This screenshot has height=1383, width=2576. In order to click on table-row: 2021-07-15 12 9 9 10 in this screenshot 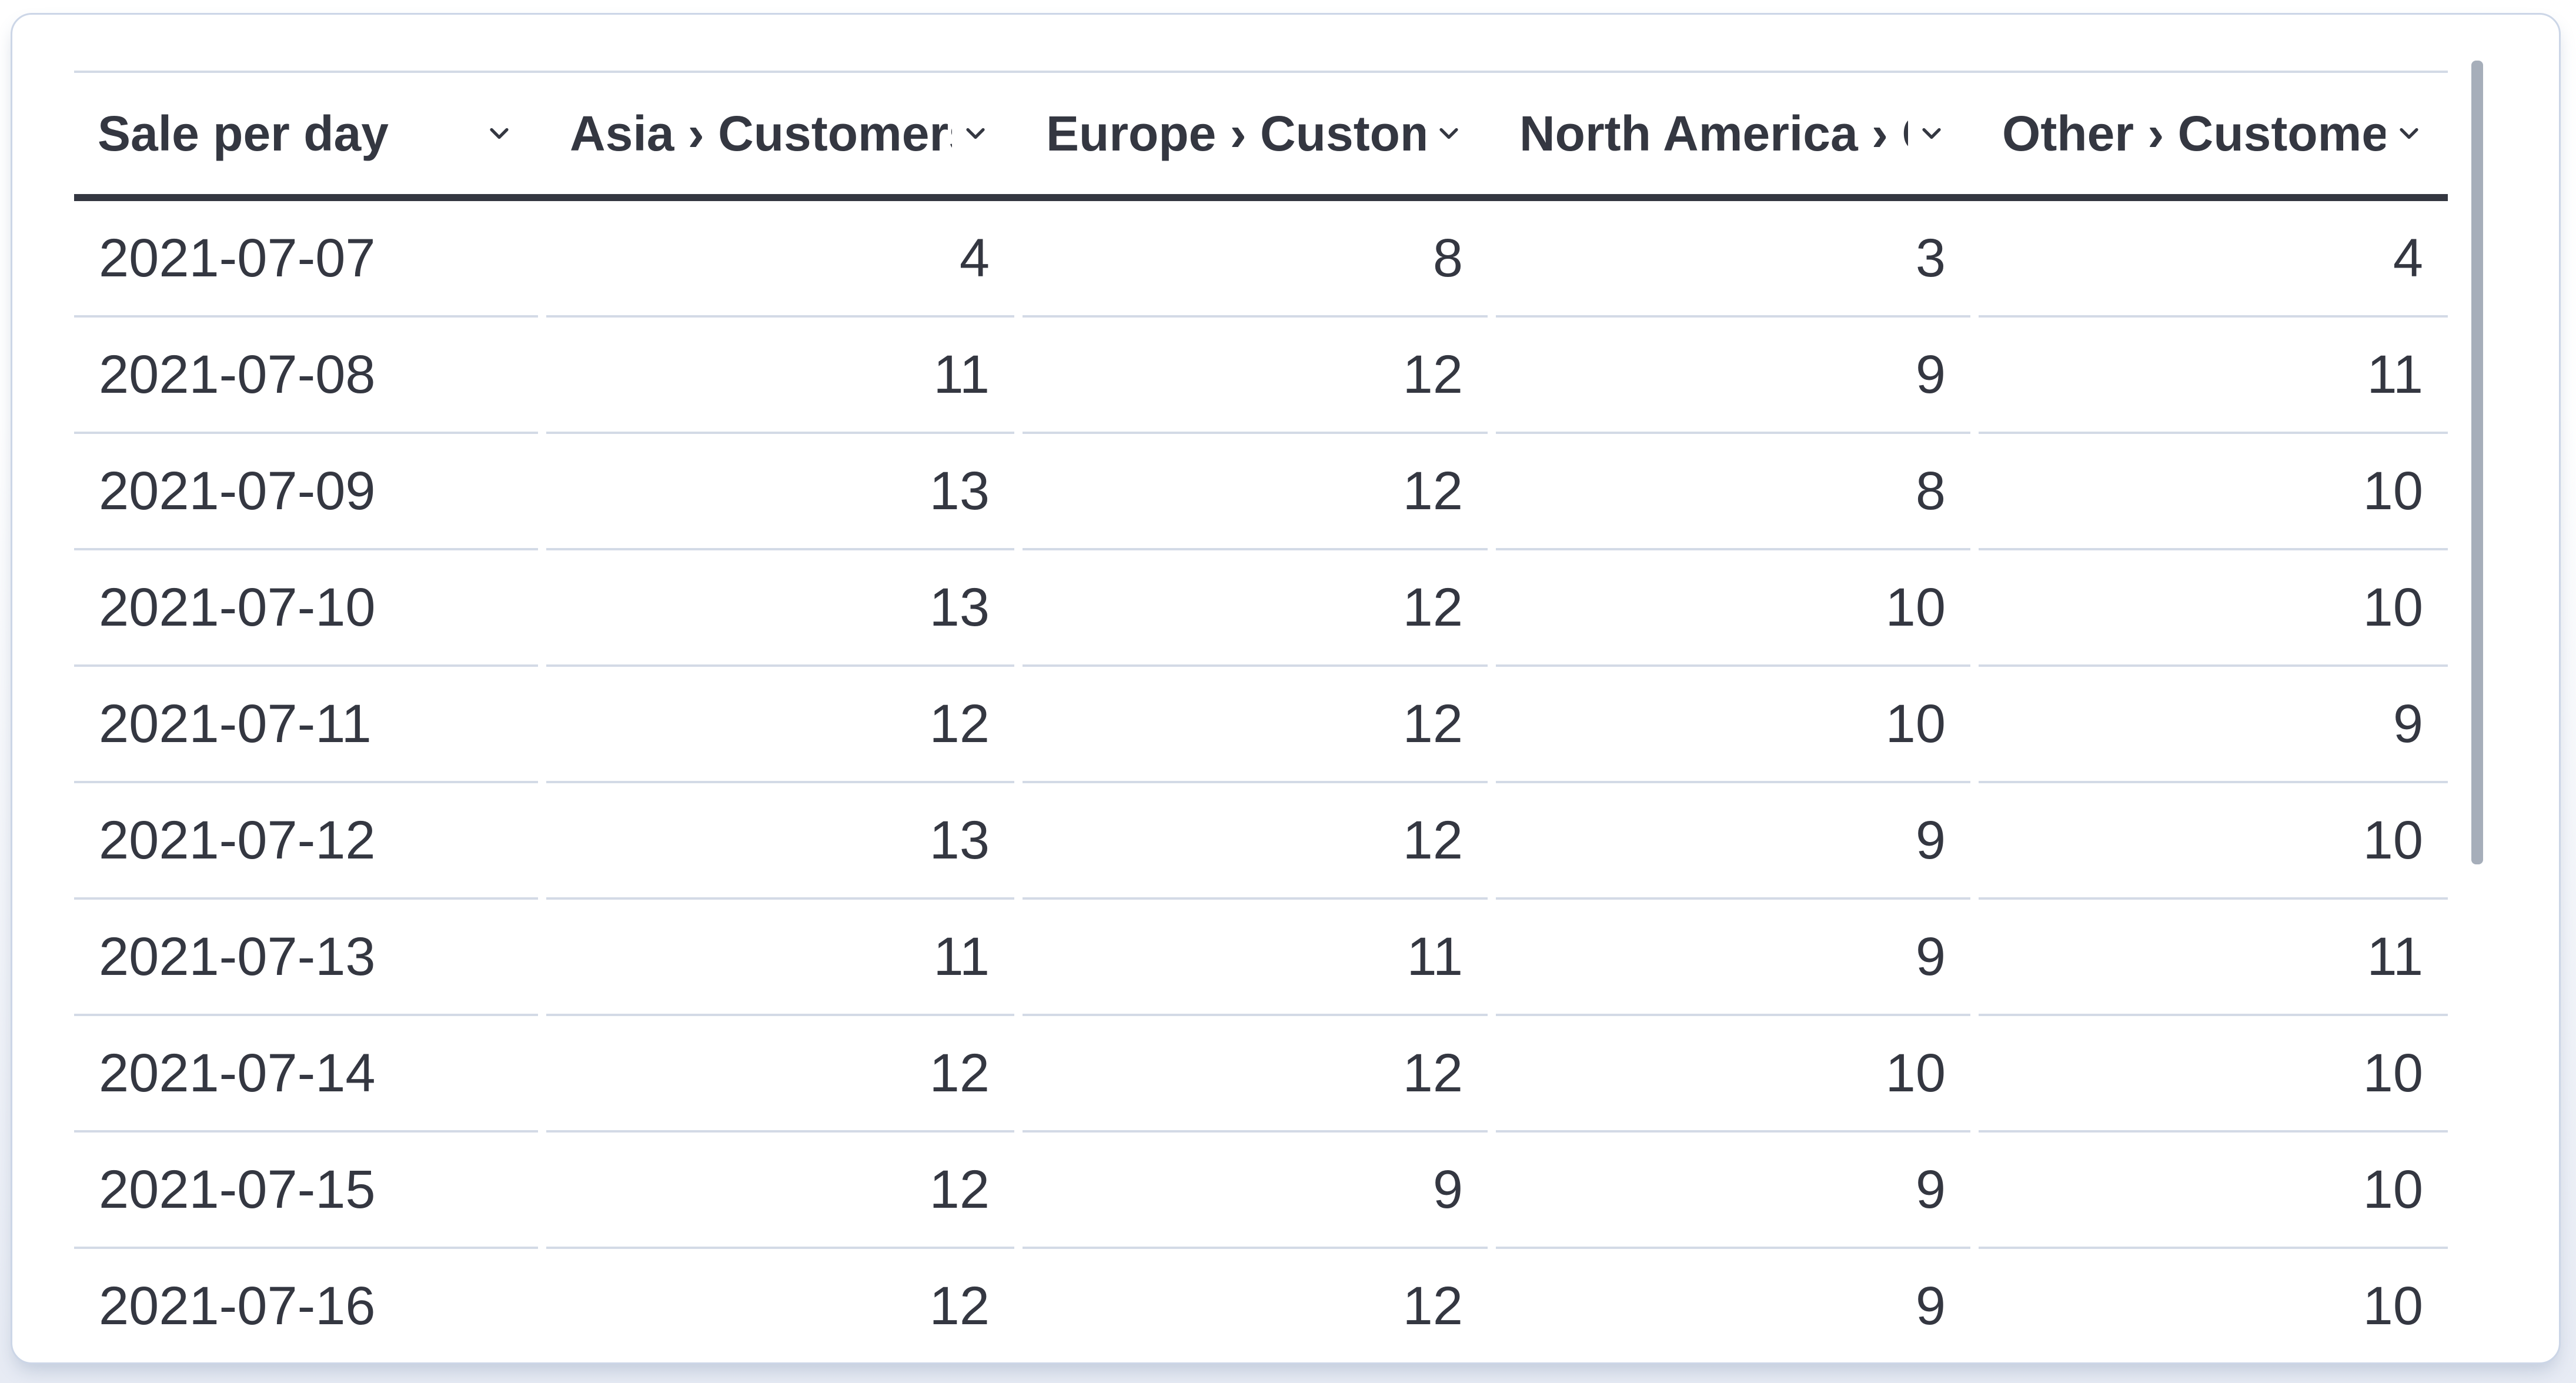, I will do `click(1261, 1191)`.